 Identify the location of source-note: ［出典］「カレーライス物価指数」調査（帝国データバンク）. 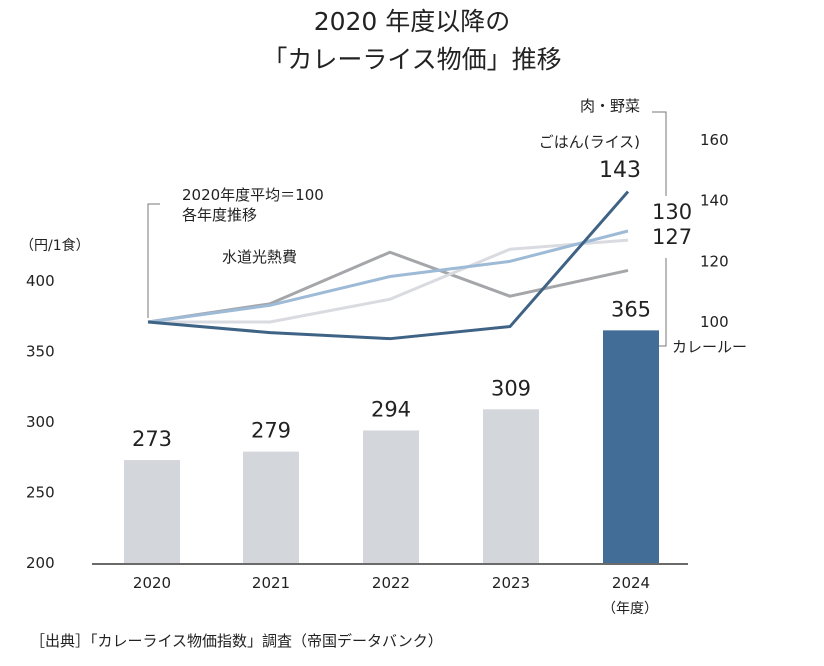
(236, 641).